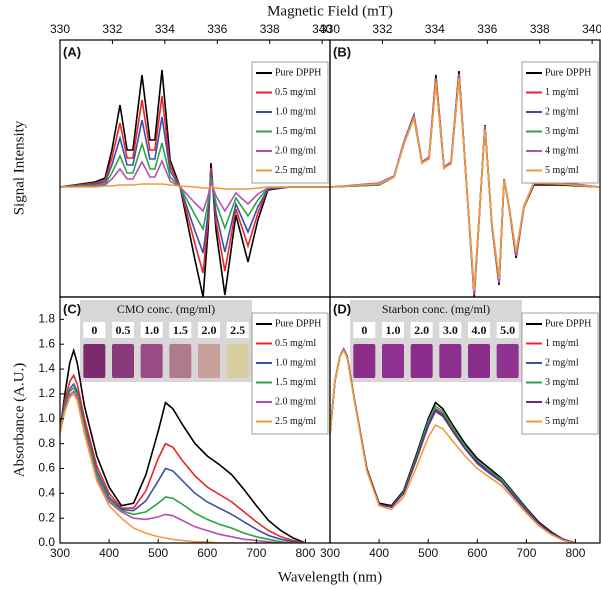  Describe the element at coordinates (109, 553) in the screenshot. I see `x-tick-label: 400` at that location.